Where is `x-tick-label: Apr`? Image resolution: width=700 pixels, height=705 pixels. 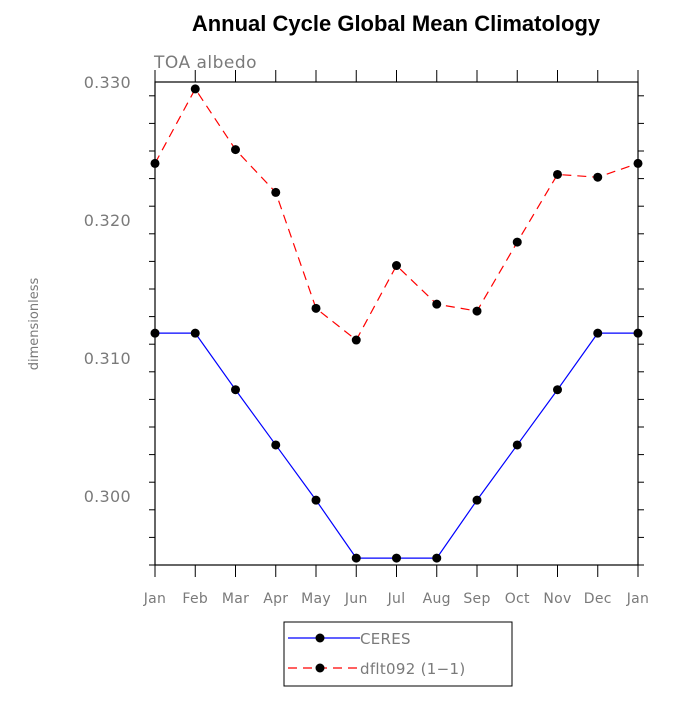
x-tick-label: Apr is located at coordinates (275, 599).